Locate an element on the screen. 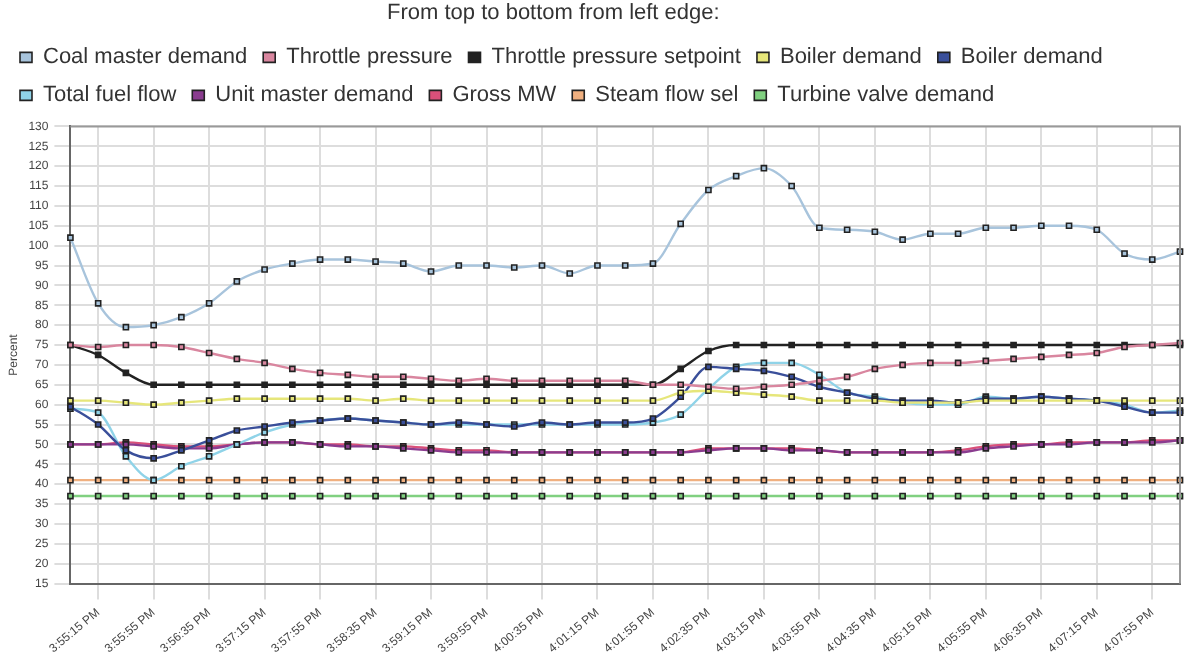 The image size is (1200, 662). legend-label: Coal master demand is located at coordinates (145, 57).